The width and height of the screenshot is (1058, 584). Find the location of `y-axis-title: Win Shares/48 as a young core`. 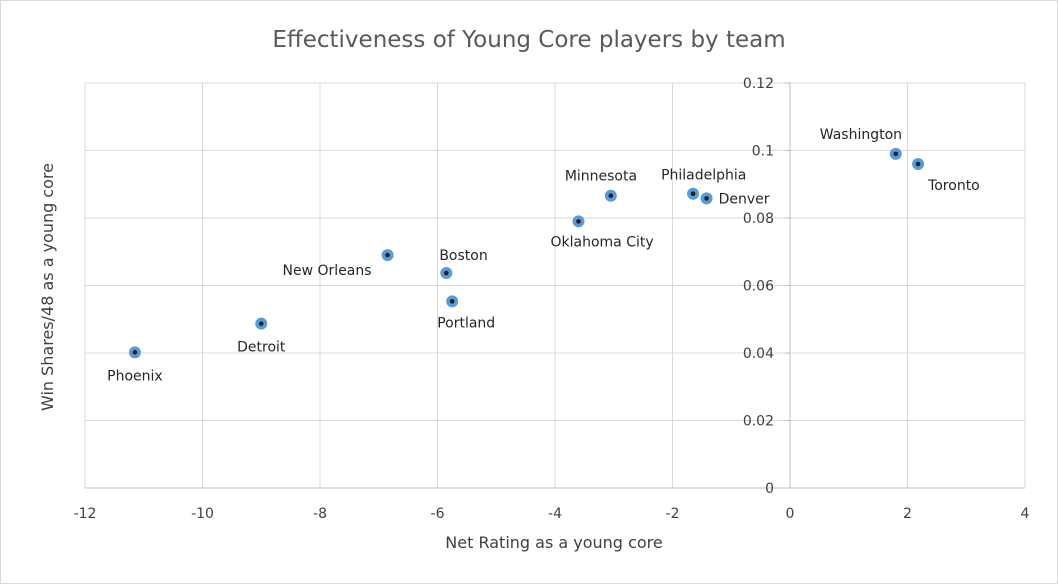

y-axis-title: Win Shares/48 as a young core is located at coordinates (47, 287).